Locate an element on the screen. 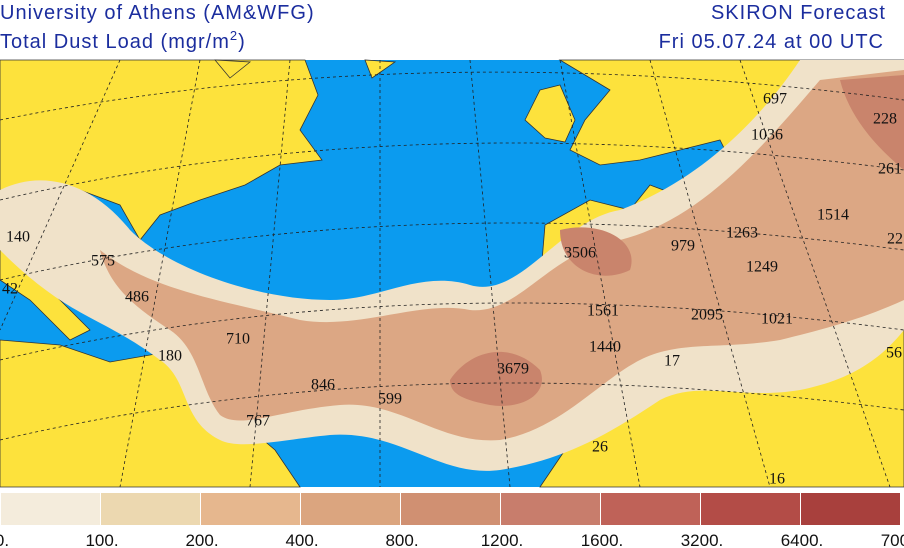 Image resolution: width=904 pixels, height=548 pixels. dust-label: 26 is located at coordinates (600, 447).